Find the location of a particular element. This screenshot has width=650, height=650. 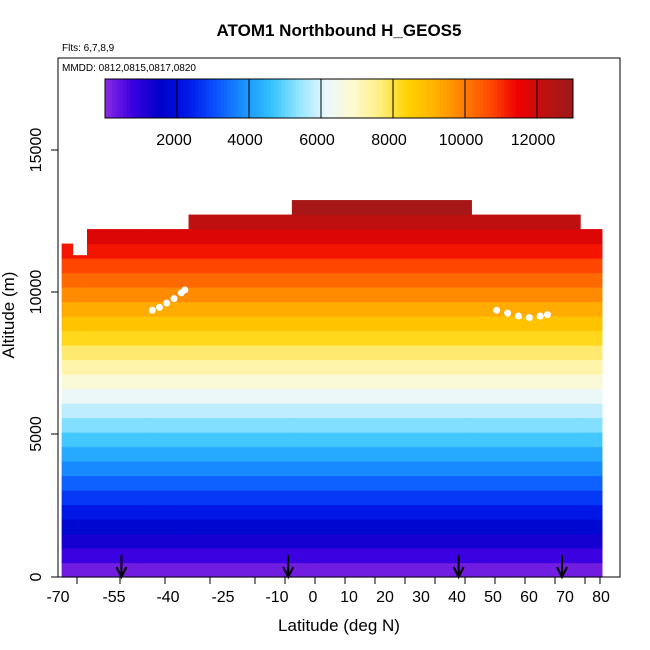

x-tick-label: 40 is located at coordinates (457, 597).